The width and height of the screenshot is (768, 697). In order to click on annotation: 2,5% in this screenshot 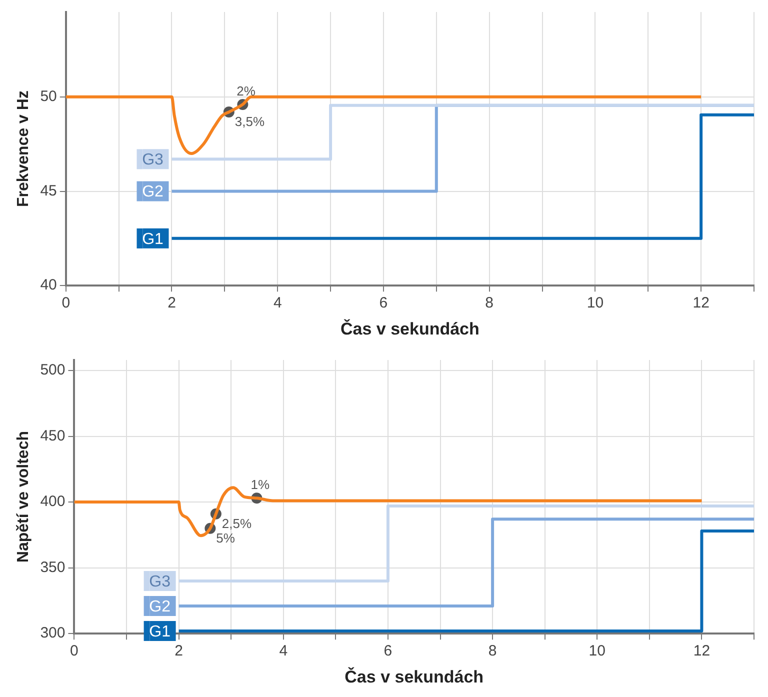, I will do `click(237, 523)`.